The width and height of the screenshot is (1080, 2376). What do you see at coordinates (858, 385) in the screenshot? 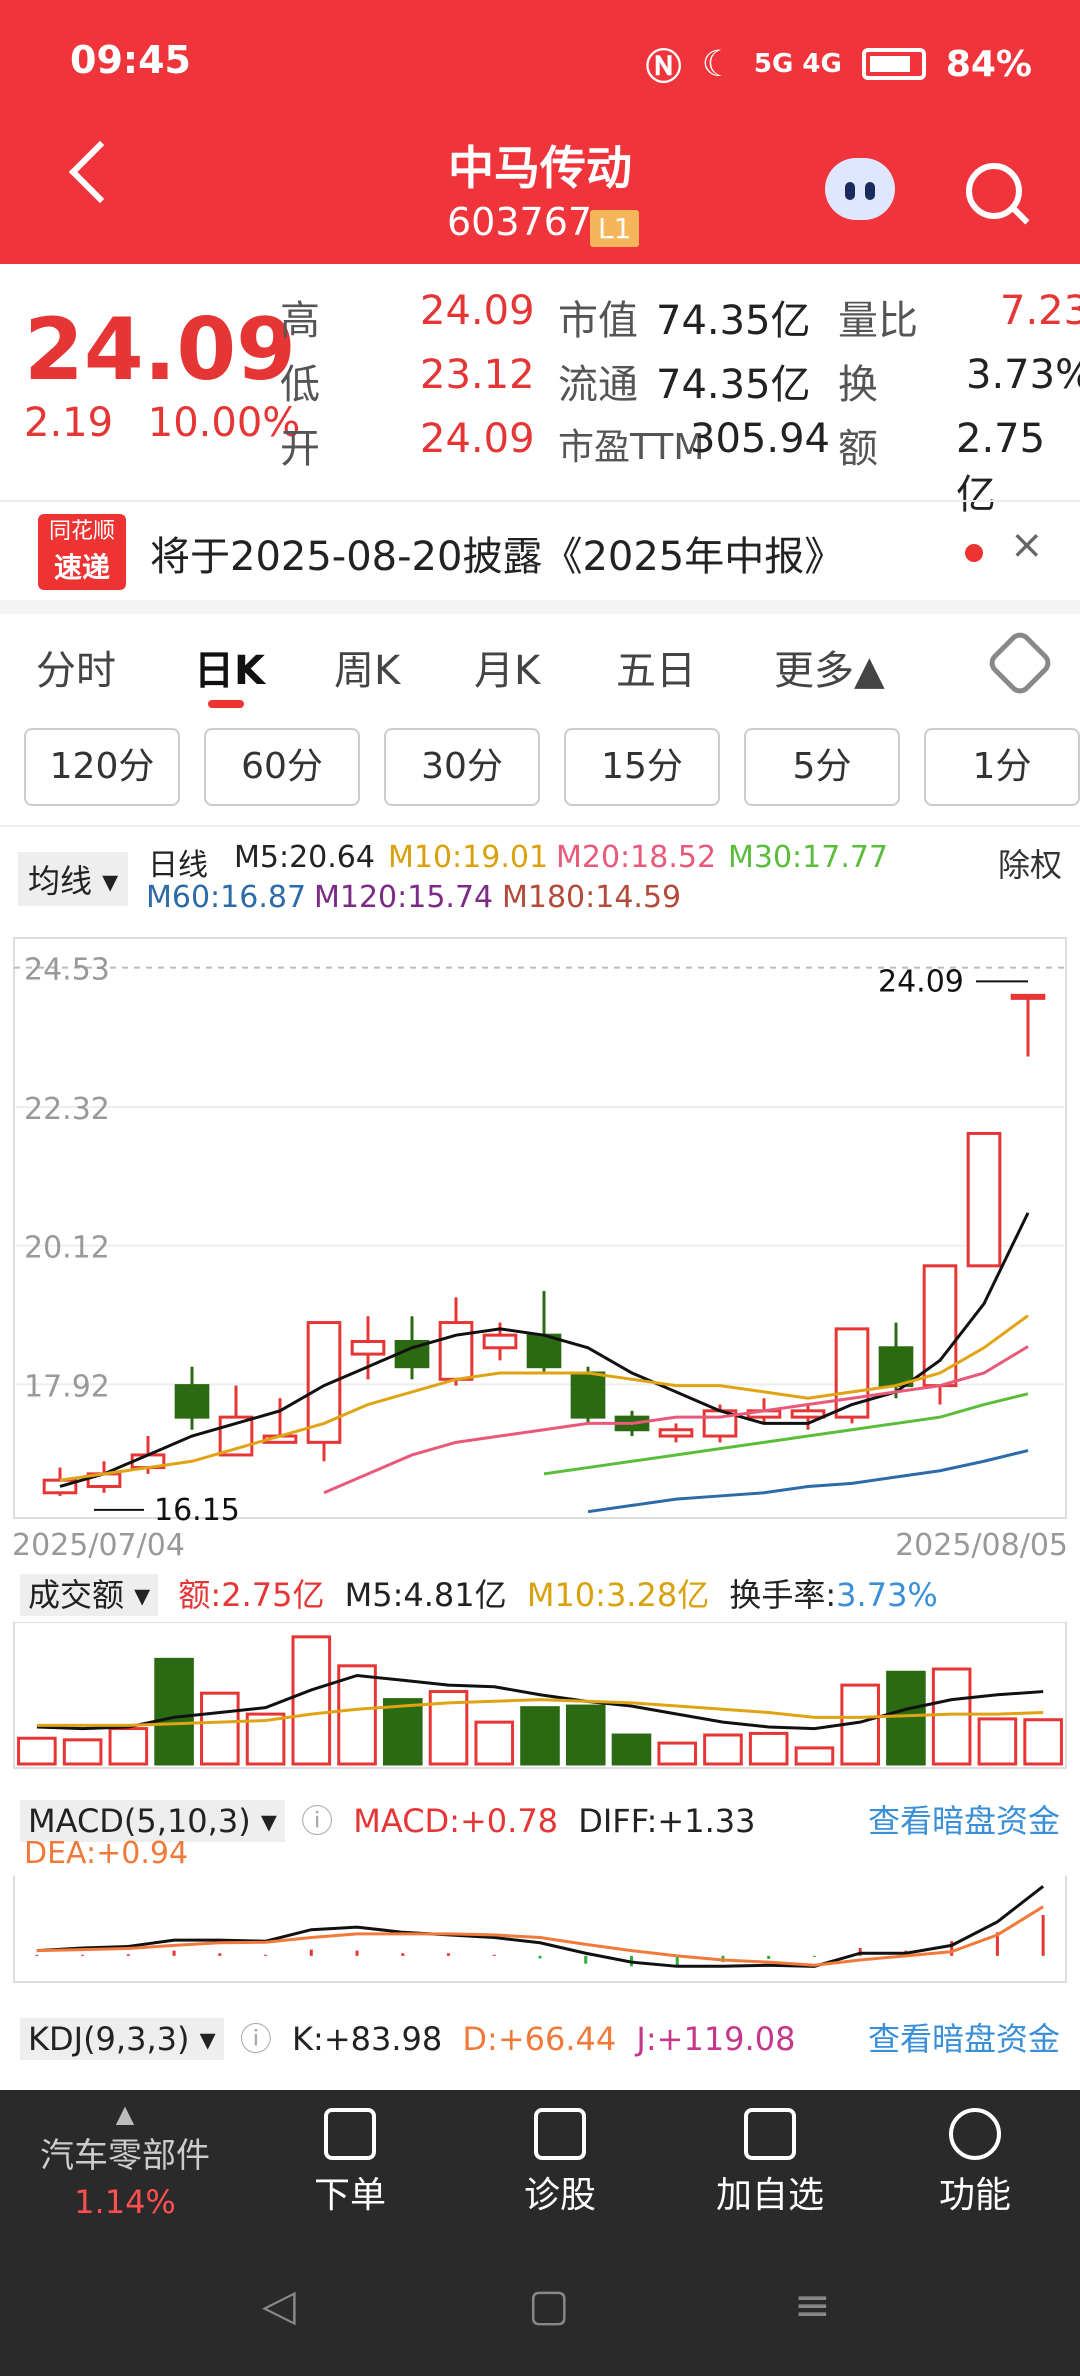
I see `turn-label: 换` at bounding box center [858, 385].